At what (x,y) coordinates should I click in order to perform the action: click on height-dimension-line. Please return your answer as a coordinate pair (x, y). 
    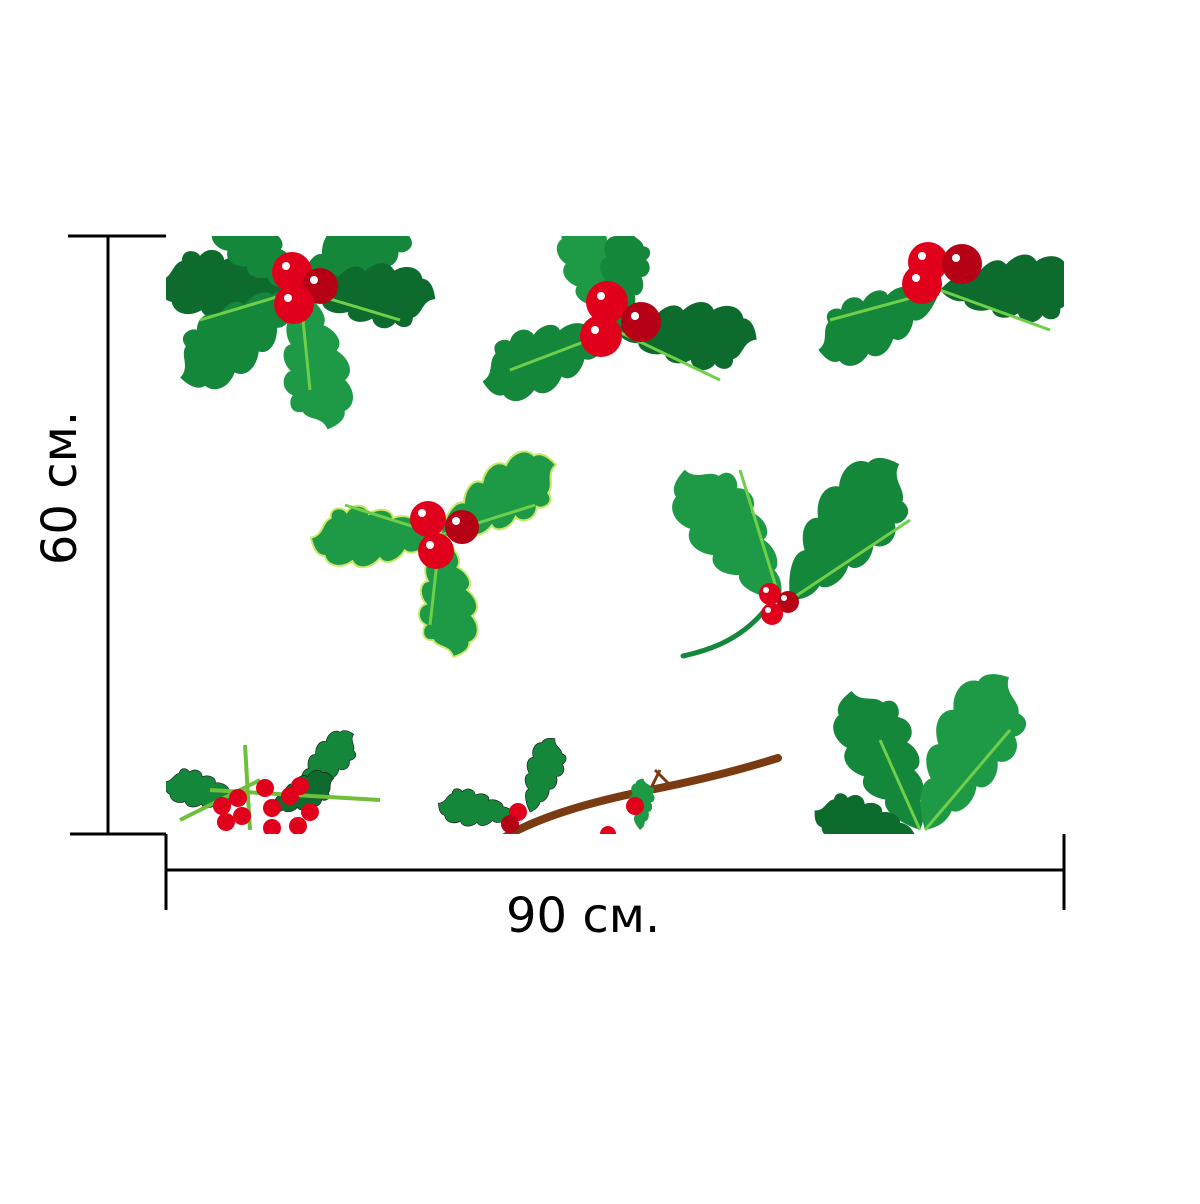
    Looking at the image, I should click on (117, 535).